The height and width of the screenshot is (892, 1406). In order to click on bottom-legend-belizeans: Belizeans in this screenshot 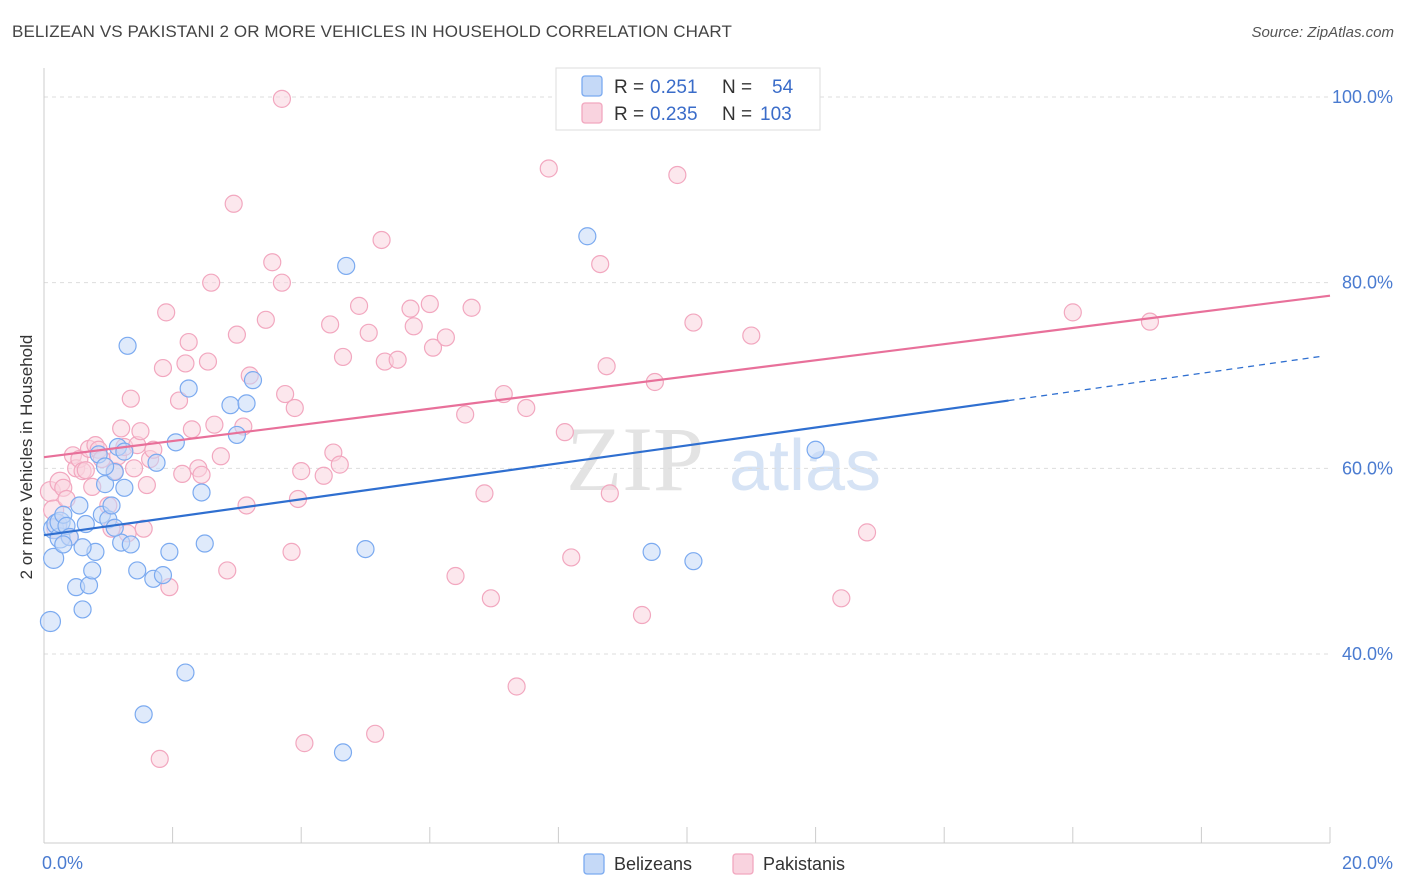, I will do `click(653, 864)`.